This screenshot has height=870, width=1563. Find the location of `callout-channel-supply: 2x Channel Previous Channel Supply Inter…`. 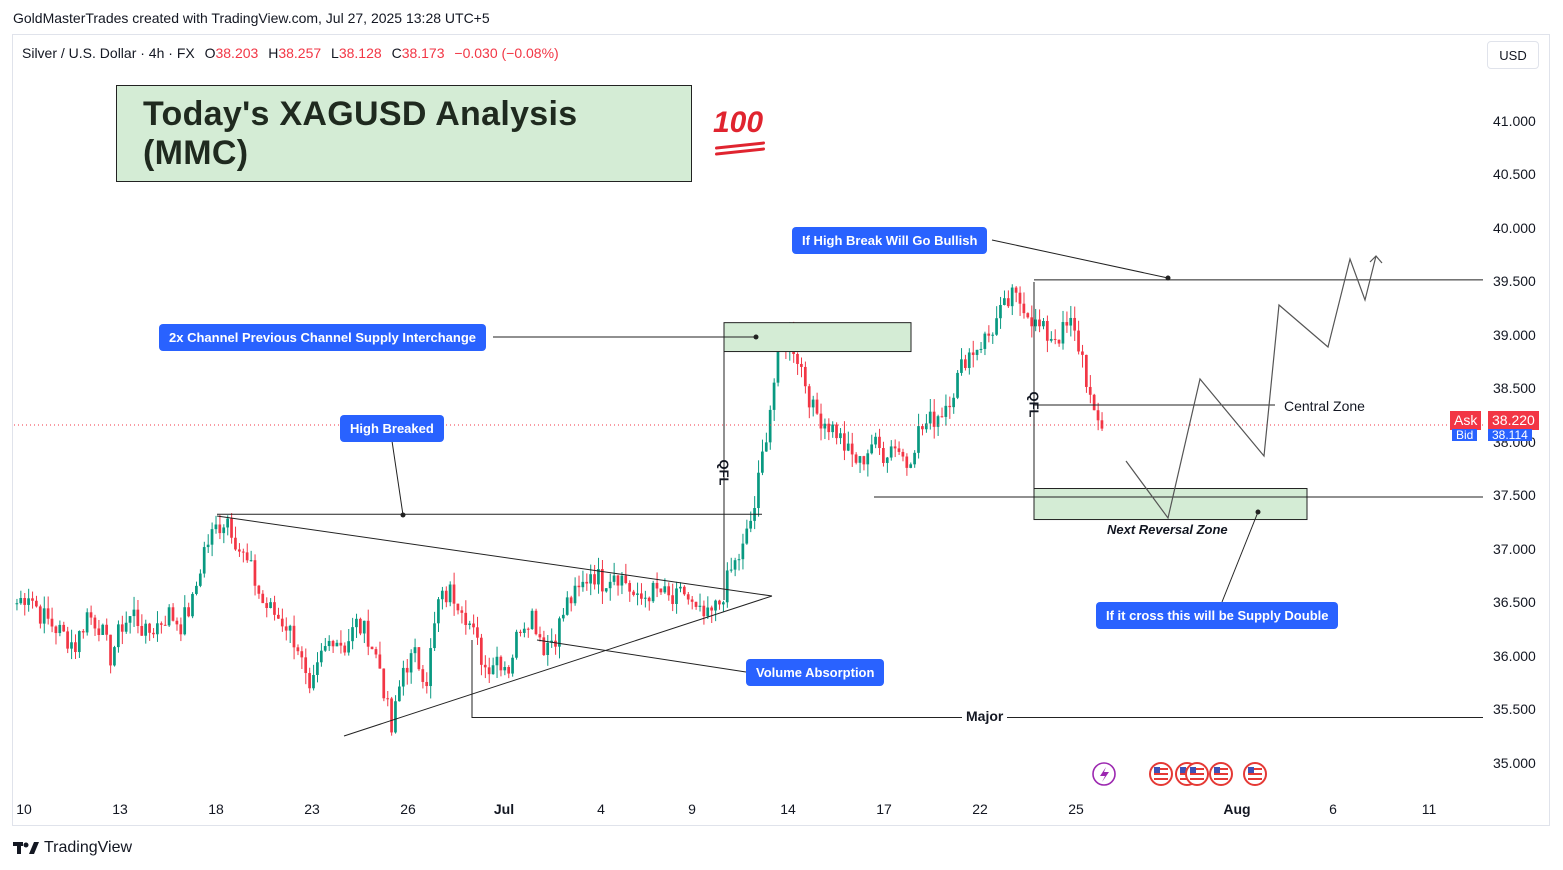

callout-channel-supply: 2x Channel Previous Channel Supply Inter… is located at coordinates (323, 337).